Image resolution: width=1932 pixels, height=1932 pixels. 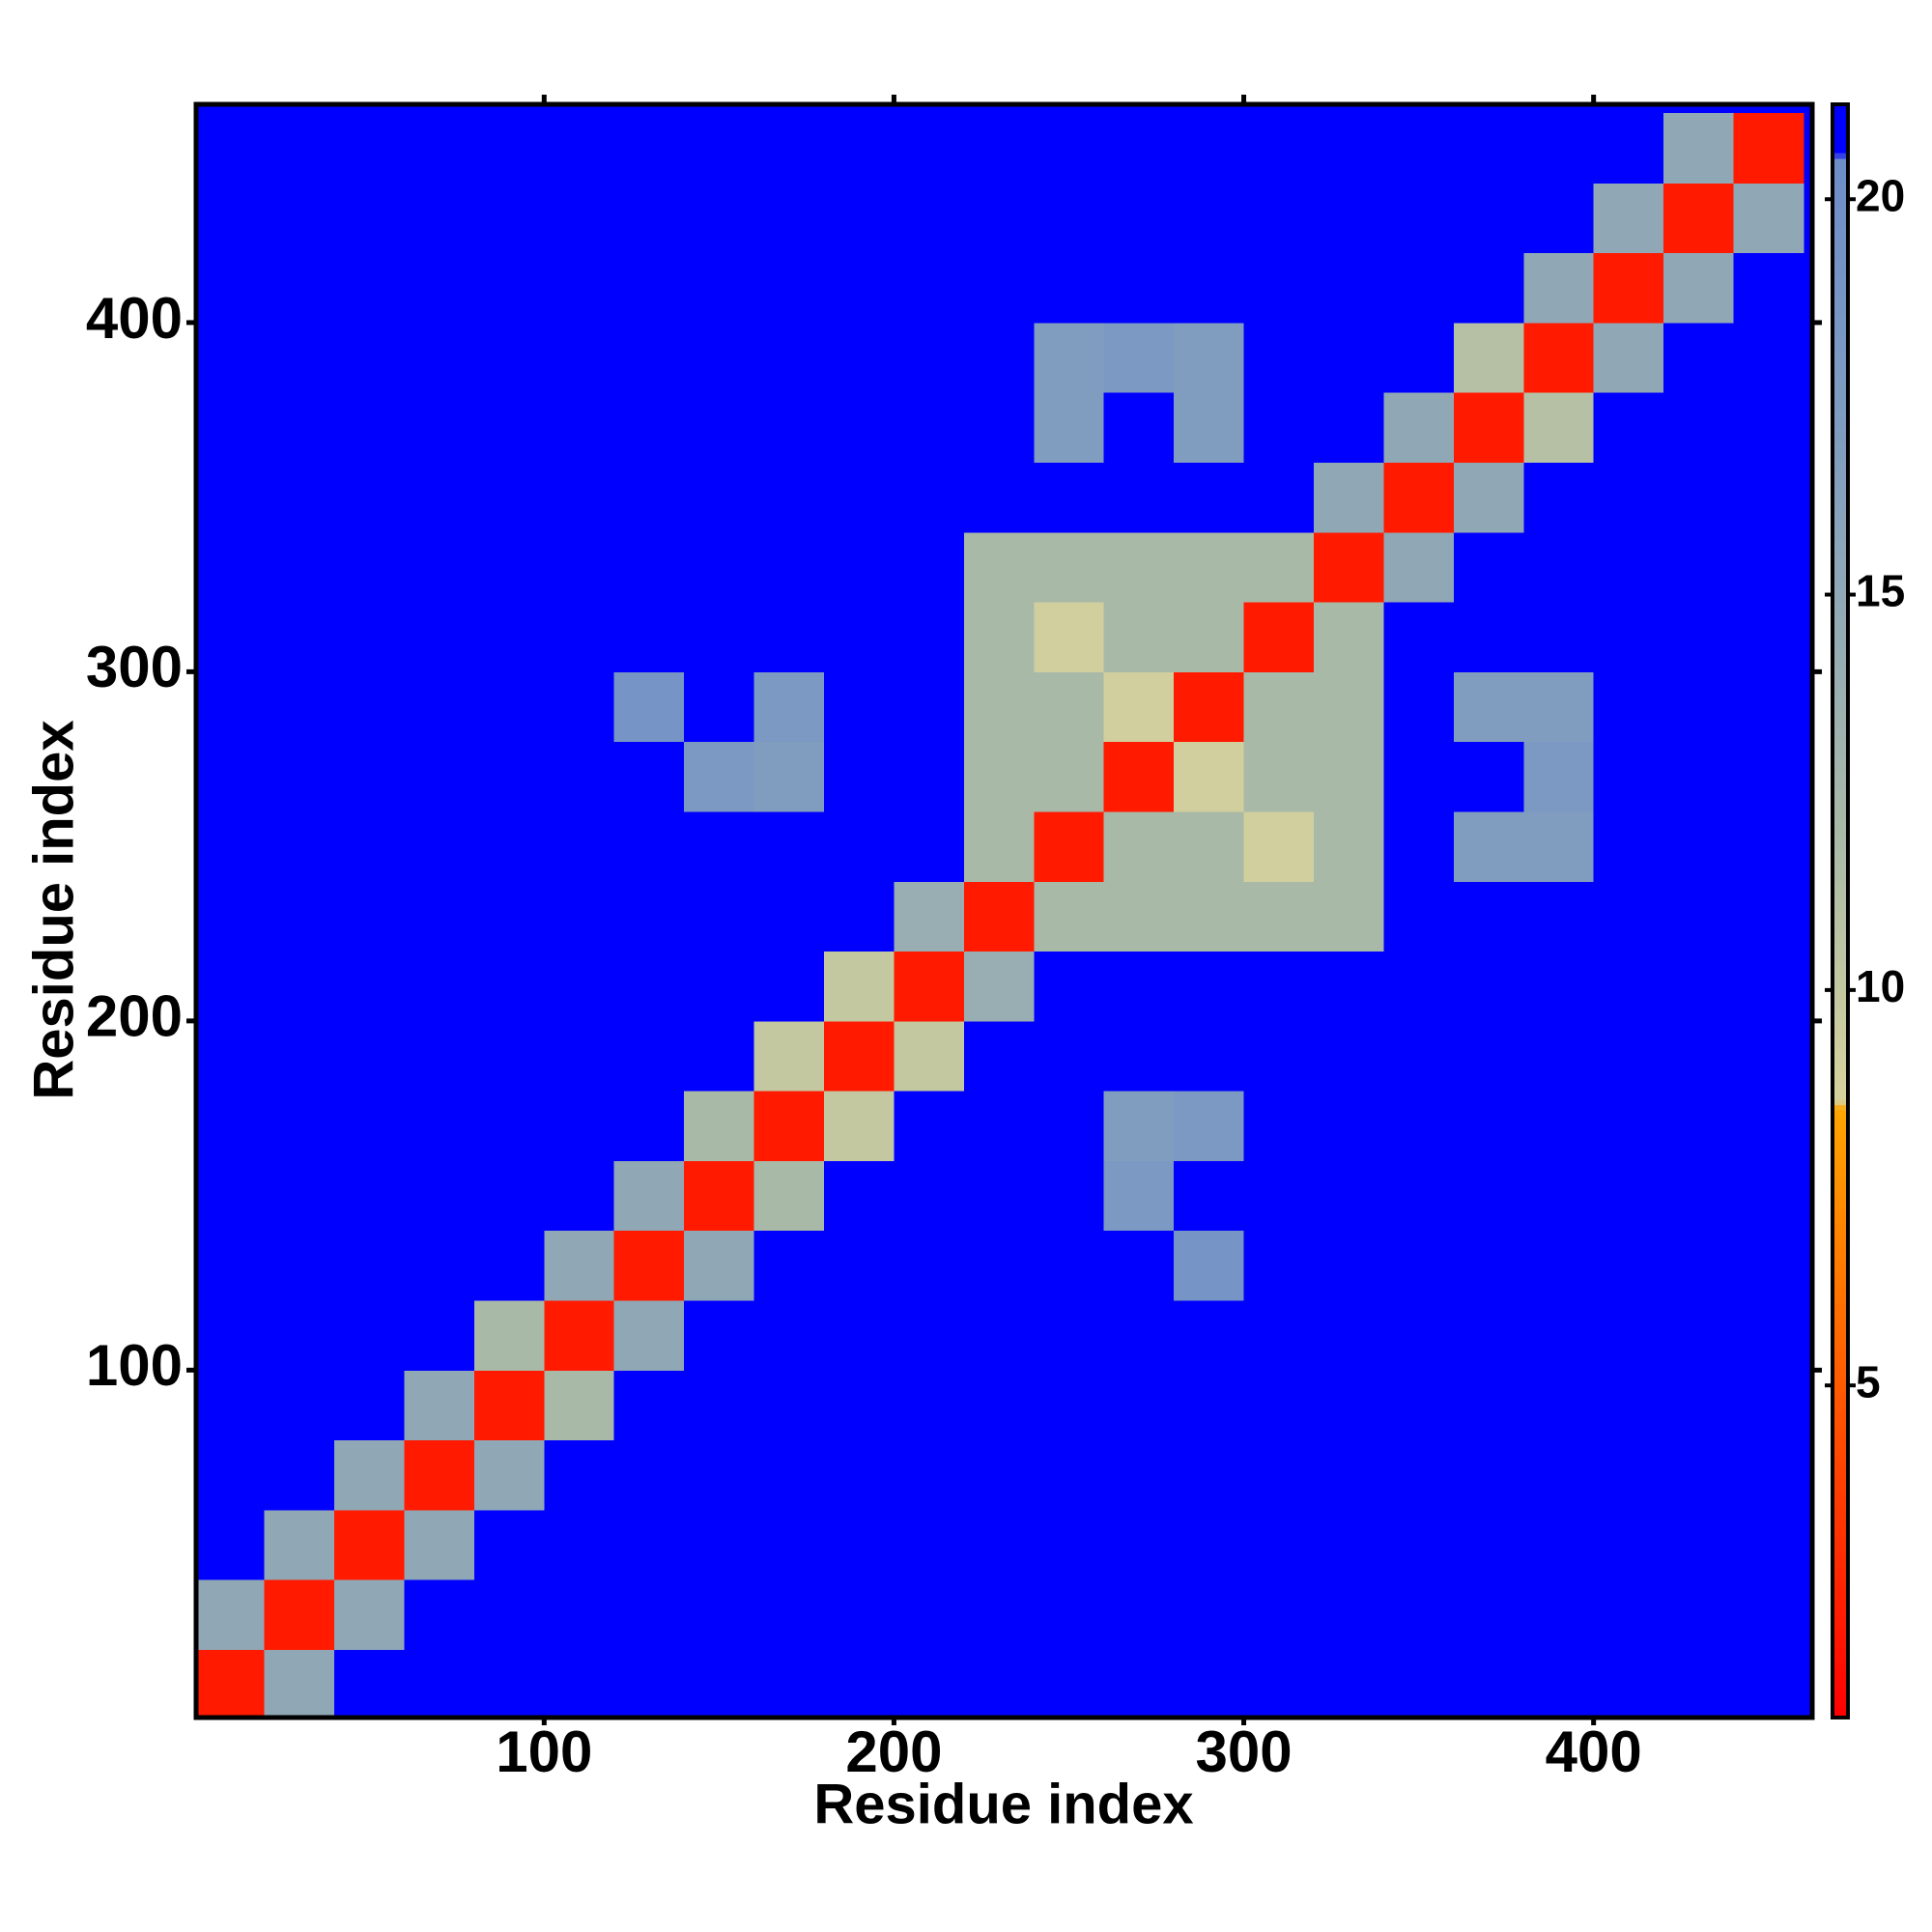 I want to click on x-tick-label: 300, so click(x=1243, y=1751).